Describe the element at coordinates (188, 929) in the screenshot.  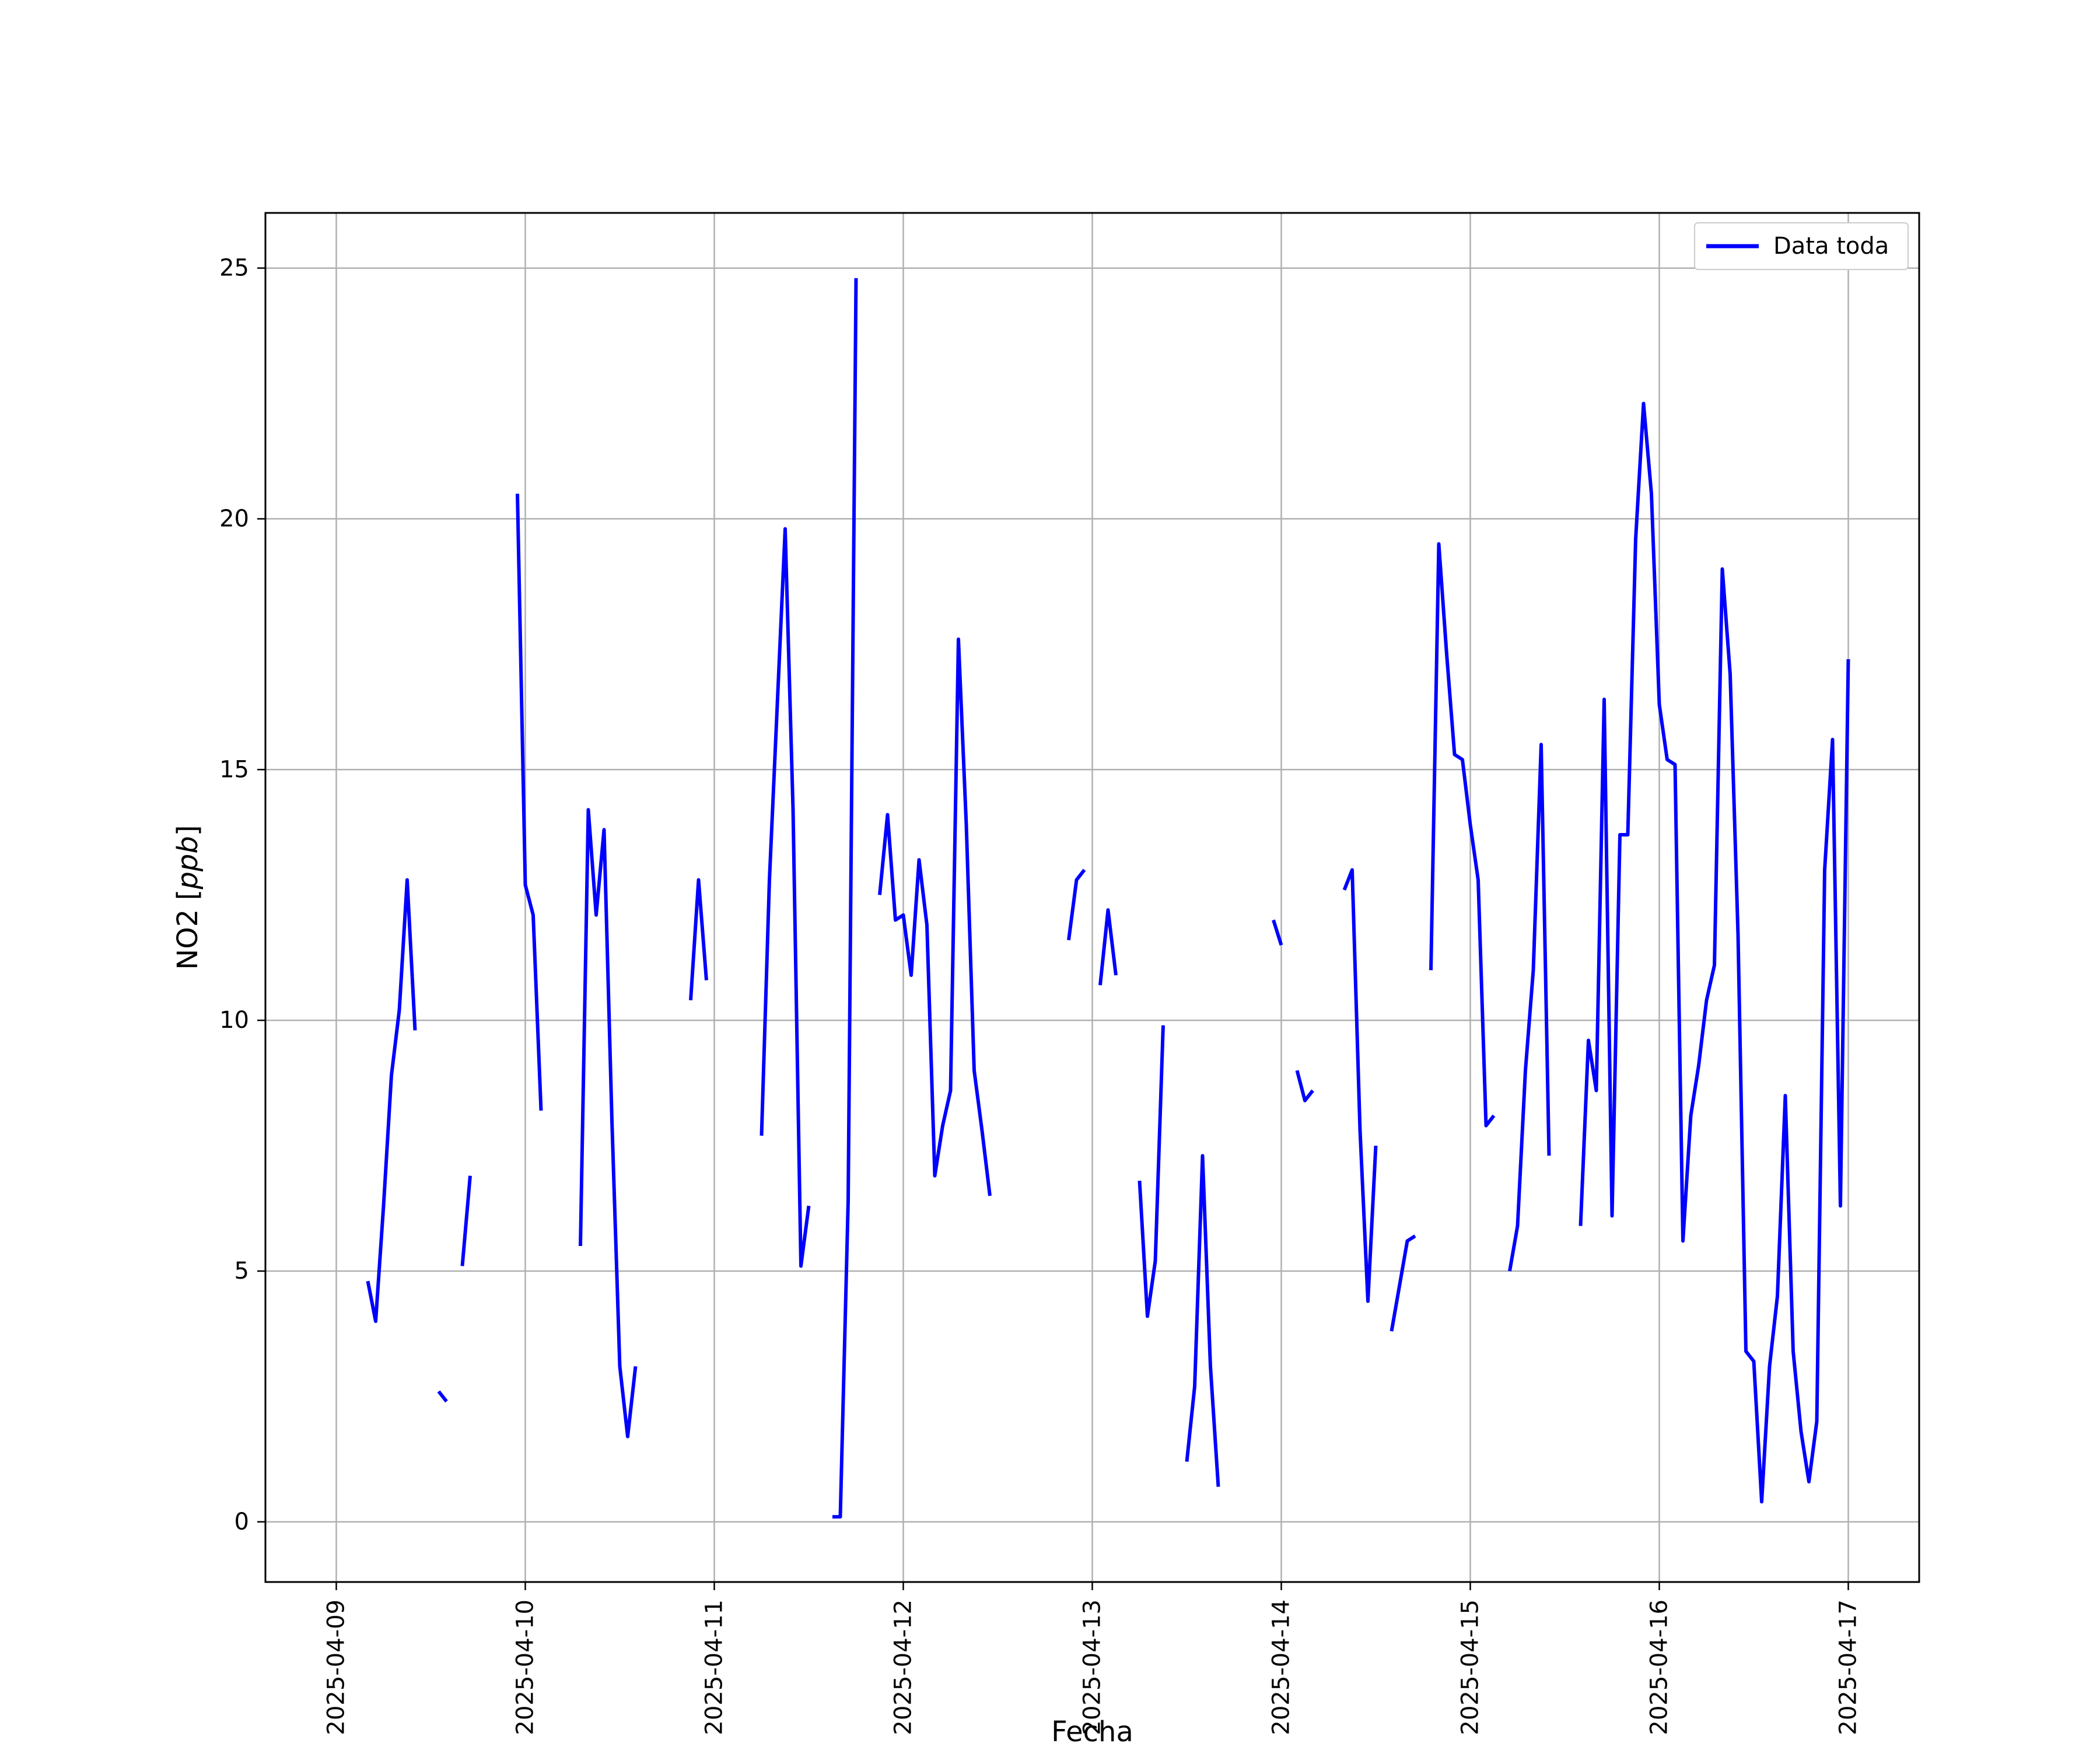
I see `y-axis-title-main: NO2 [` at that location.